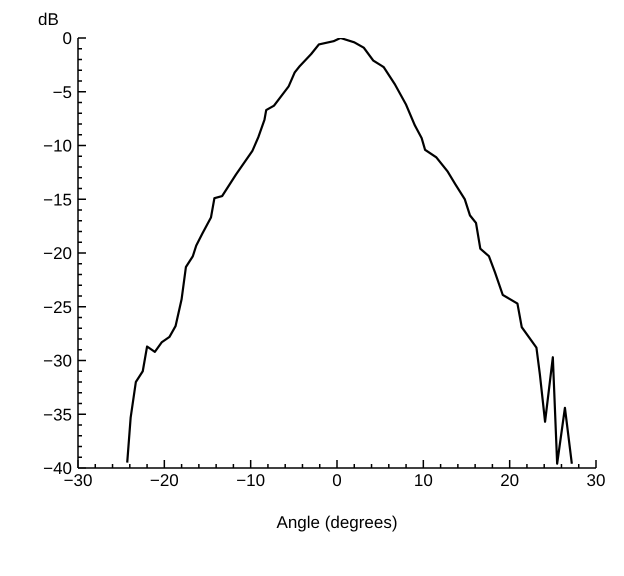 This screenshot has width=624, height=576. Describe the element at coordinates (57, 200) in the screenshot. I see `y-tick-label: −15` at that location.